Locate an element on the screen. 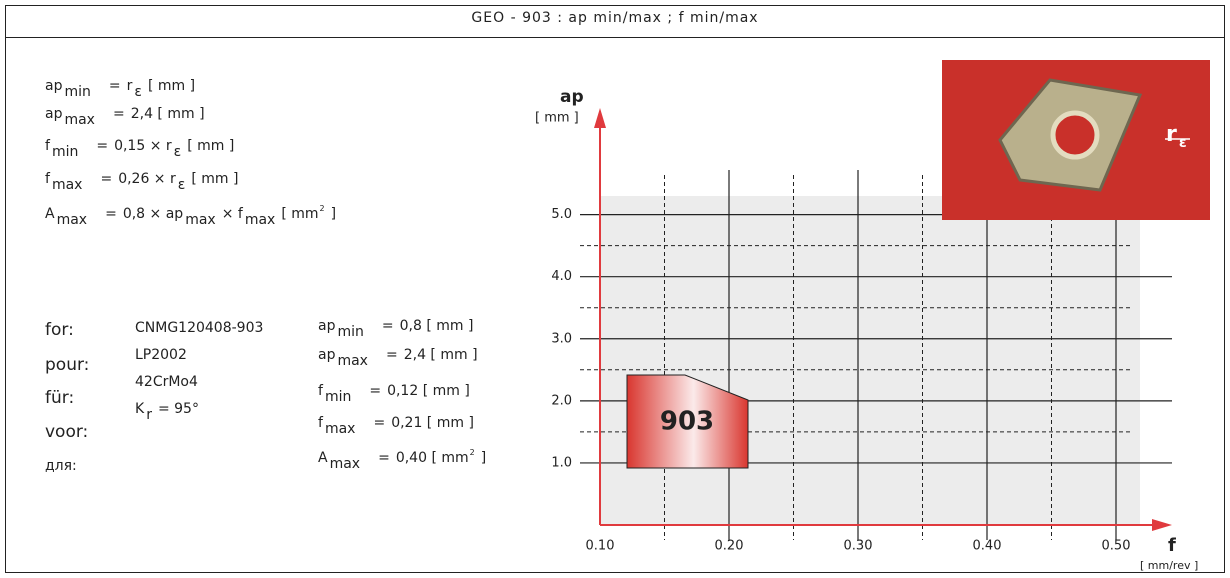 The image size is (1230, 578). text-part: 0,26 × r is located at coordinates (147, 179).